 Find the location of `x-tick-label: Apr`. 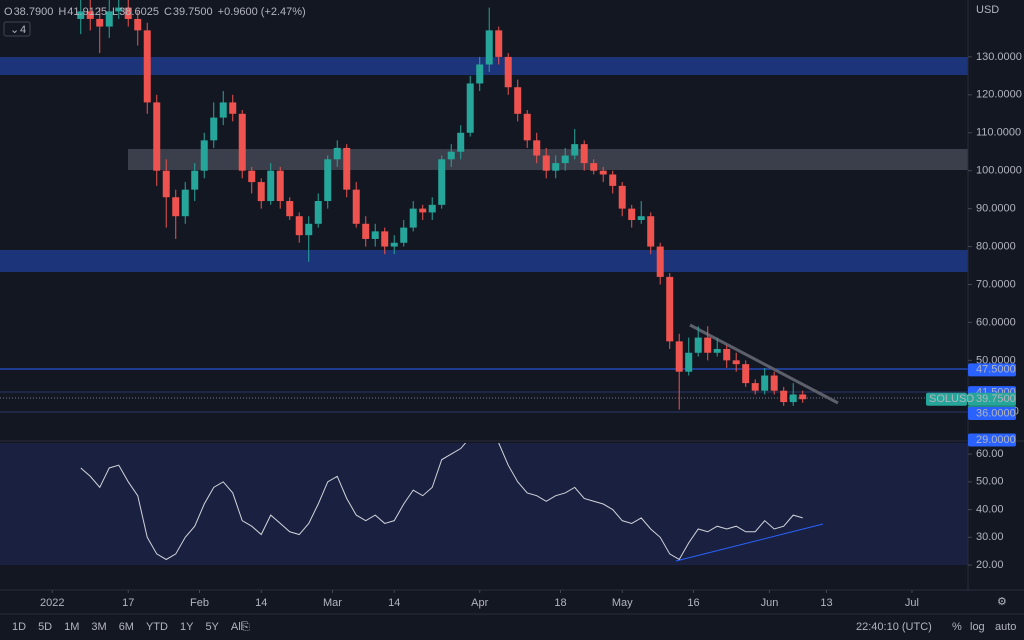

x-tick-label: Apr is located at coordinates (479, 603).